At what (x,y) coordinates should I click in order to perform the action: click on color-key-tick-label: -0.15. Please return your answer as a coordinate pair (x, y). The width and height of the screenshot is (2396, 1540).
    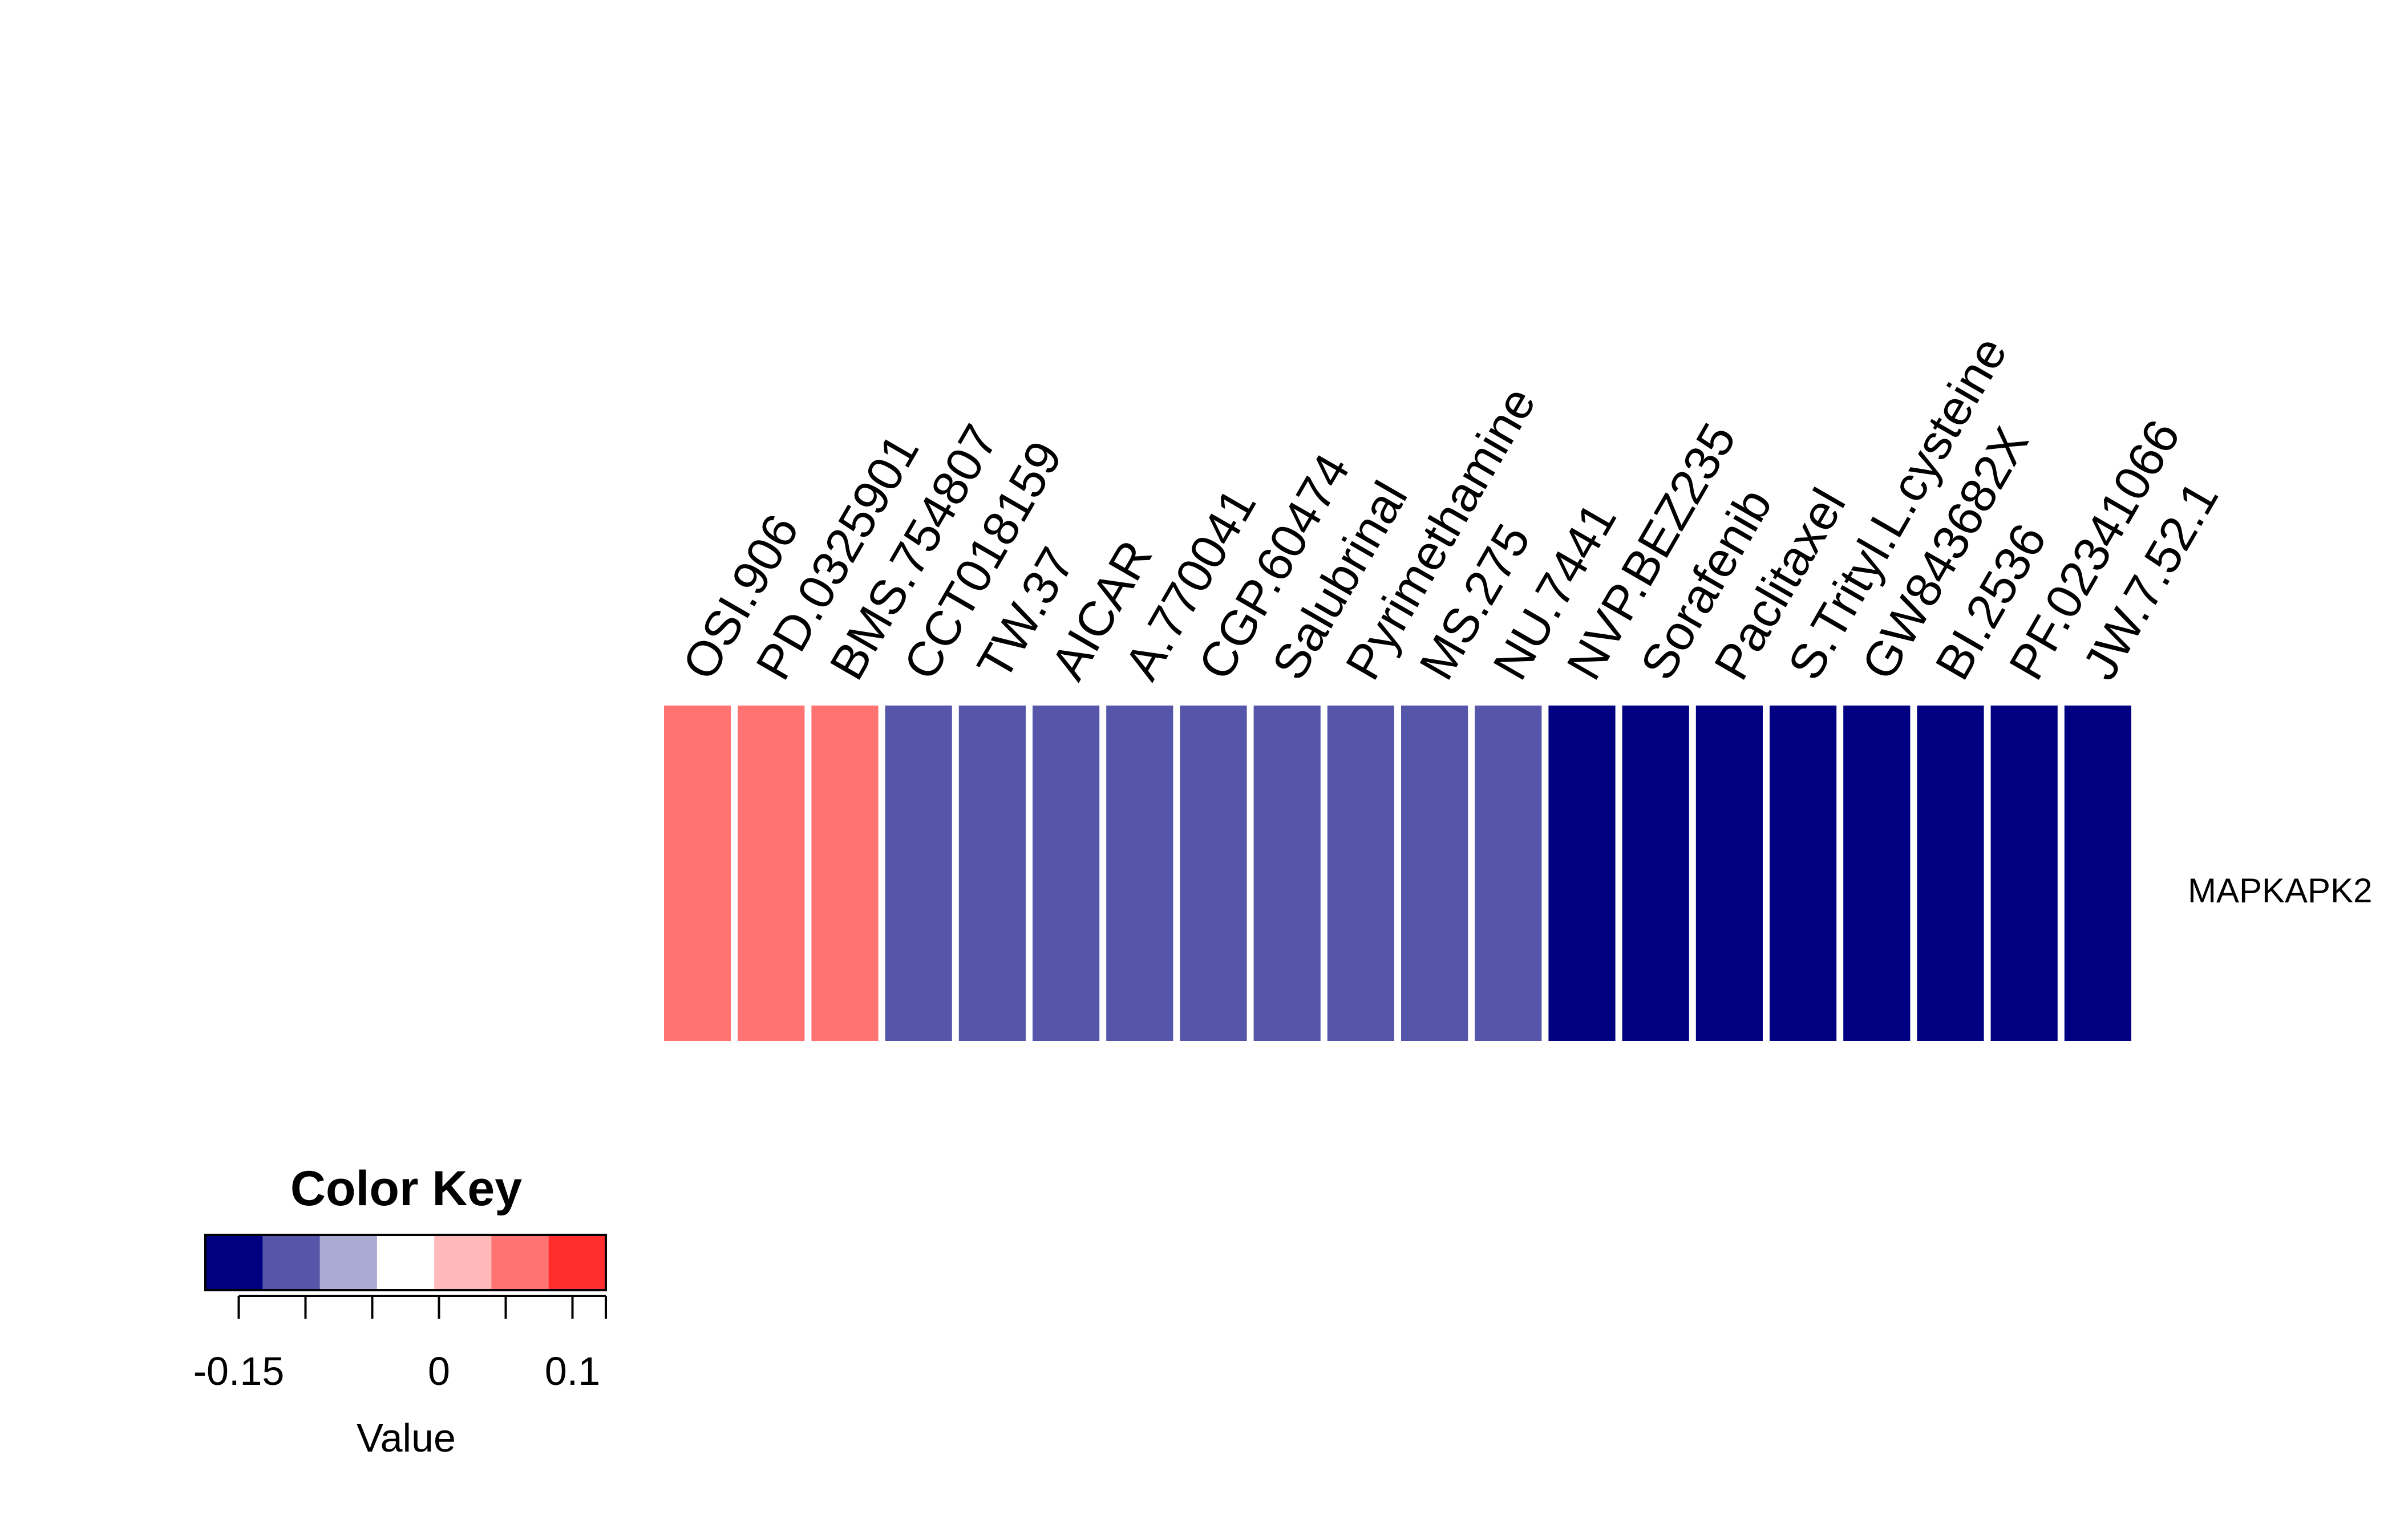
    Looking at the image, I should click on (239, 1371).